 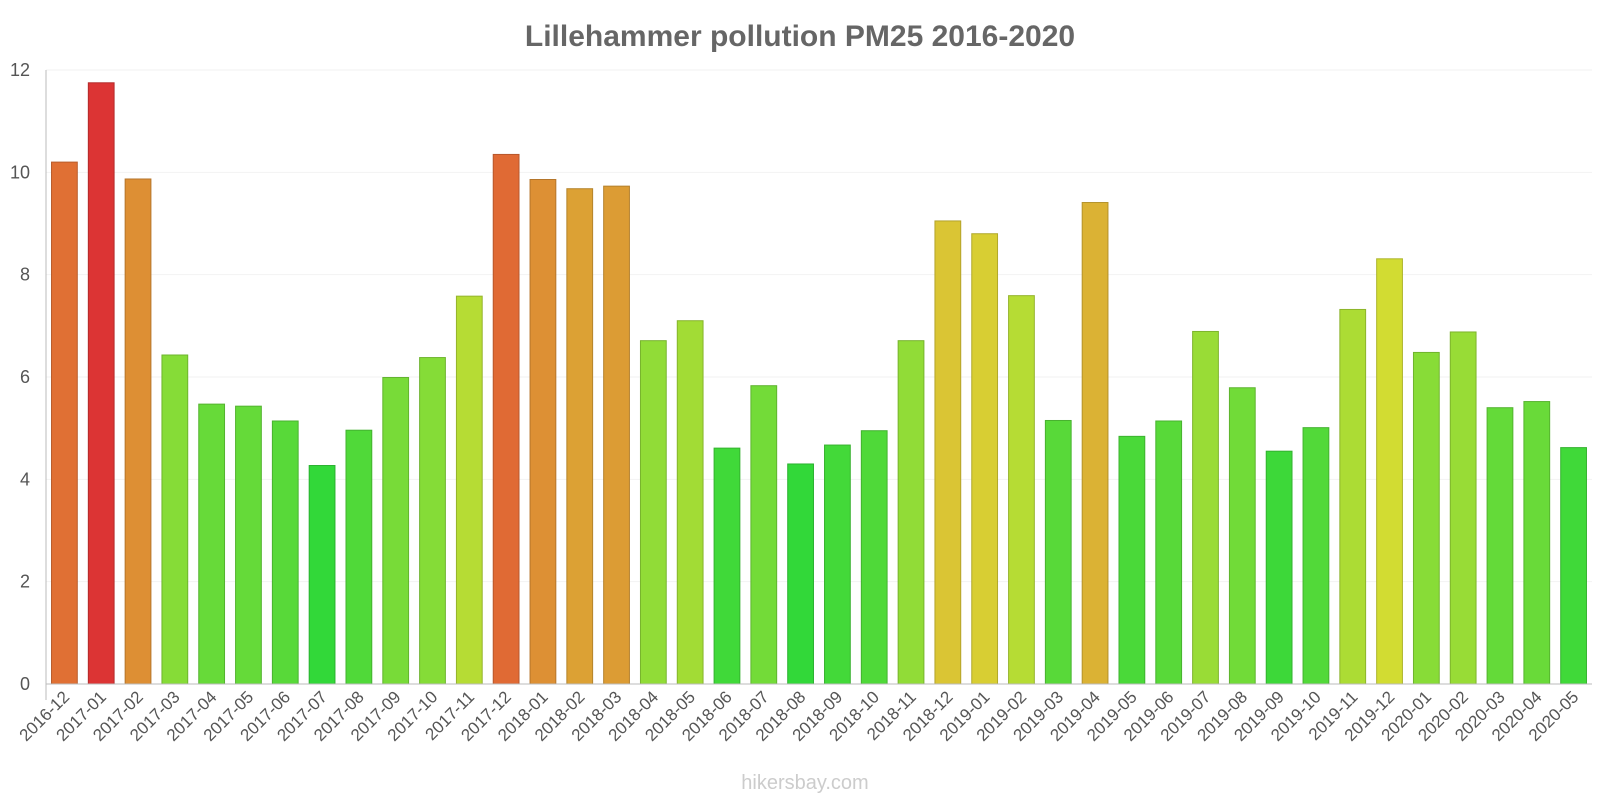 I want to click on y-tick-label: 10, so click(x=20, y=172).